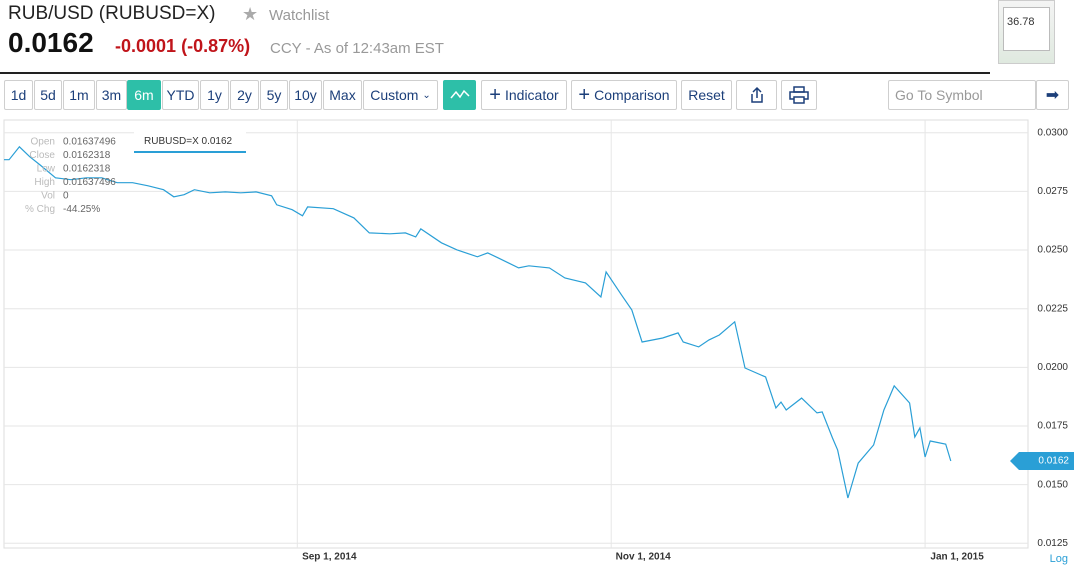 The image size is (1077, 586). Describe the element at coordinates (305, 95) in the screenshot. I see `range-button: 10y` at that location.